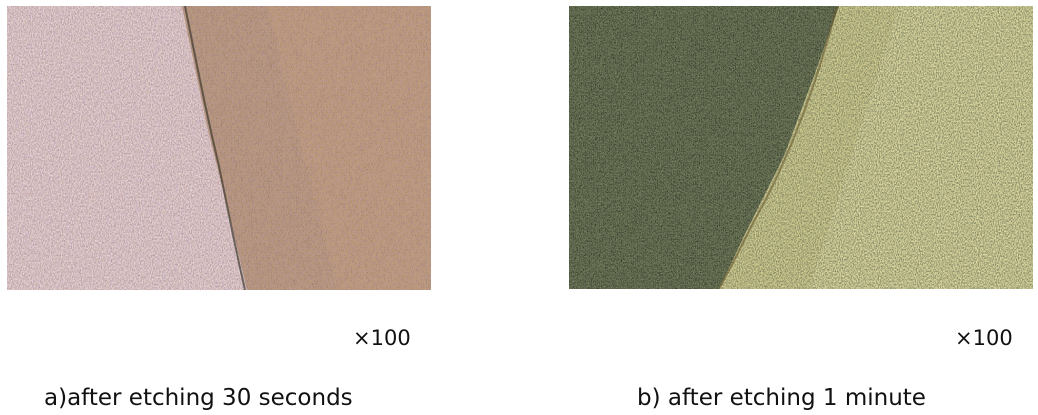 The height and width of the screenshot is (415, 1038). I want to click on magnification-label-b: ×100, so click(984, 338).